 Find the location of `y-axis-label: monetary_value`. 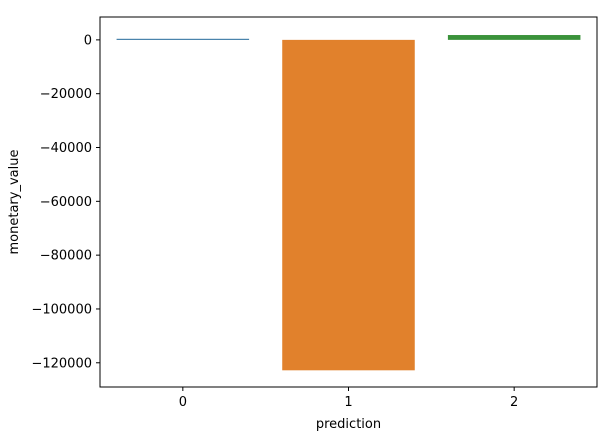

y-axis-label: monetary_value is located at coordinates (14, 202).